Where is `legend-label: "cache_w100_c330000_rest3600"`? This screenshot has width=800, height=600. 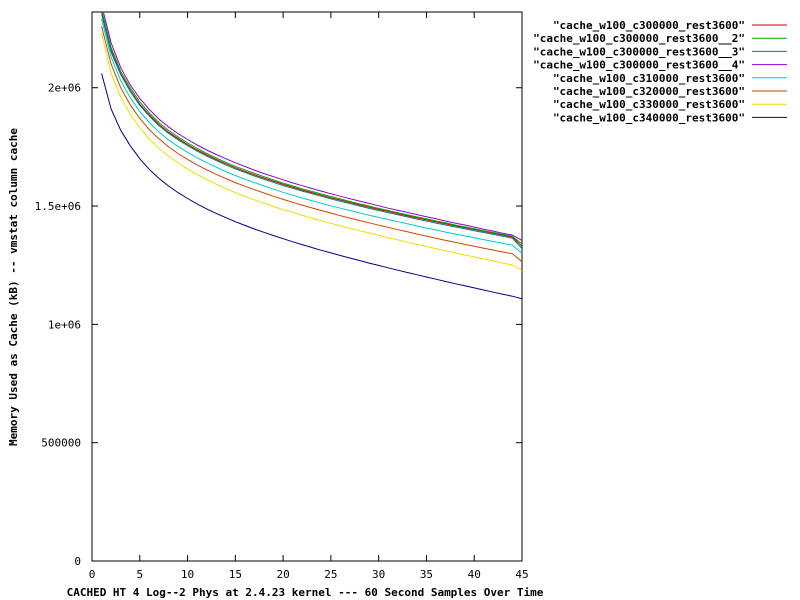
legend-label: "cache_w100_c330000_rest3600" is located at coordinates (649, 104).